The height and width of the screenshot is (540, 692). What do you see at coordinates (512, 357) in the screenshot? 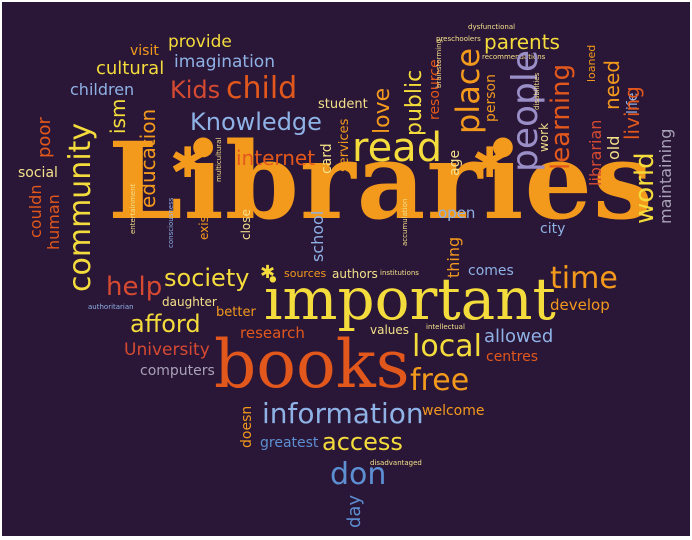
I see `word-centres: centres` at bounding box center [512, 357].